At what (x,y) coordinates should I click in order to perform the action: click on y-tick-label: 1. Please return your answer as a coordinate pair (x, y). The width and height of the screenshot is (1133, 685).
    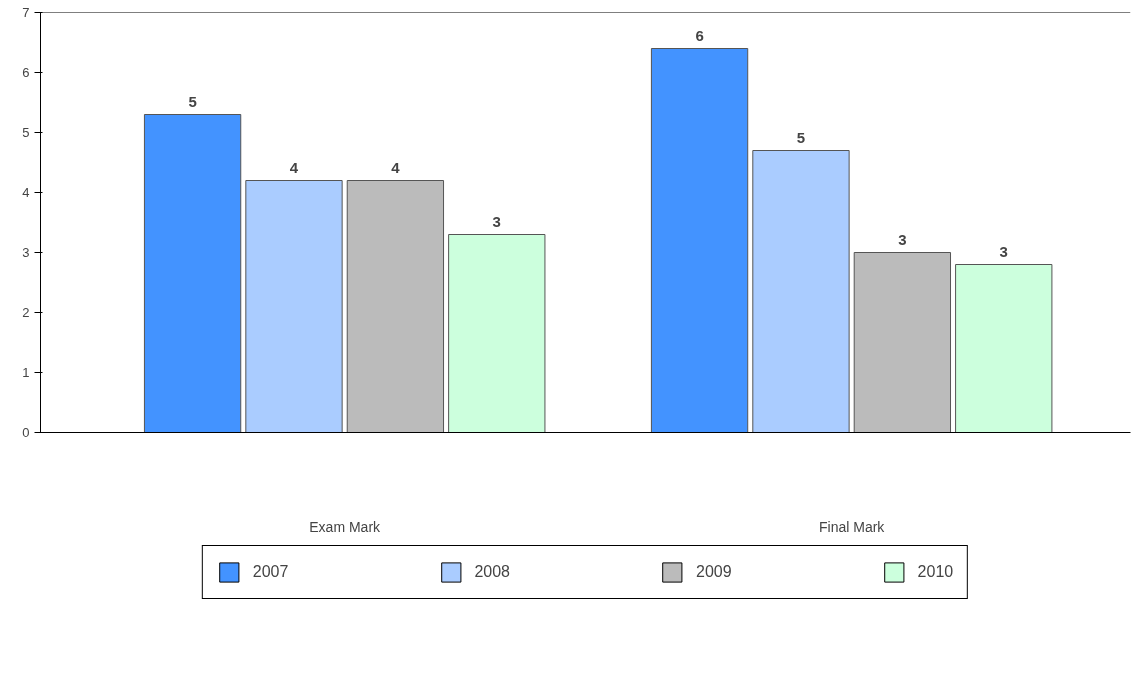
    Looking at the image, I should click on (26, 372).